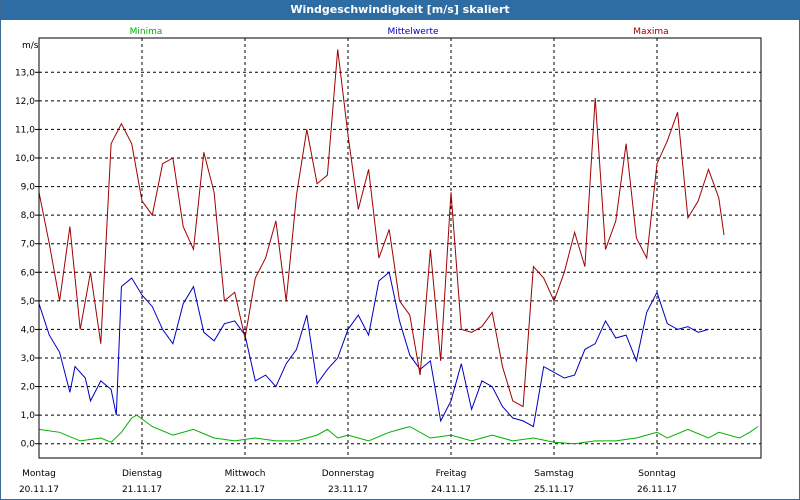 The width and height of the screenshot is (800, 500). I want to click on x-tick-date-label: 23.11.17, so click(348, 490).